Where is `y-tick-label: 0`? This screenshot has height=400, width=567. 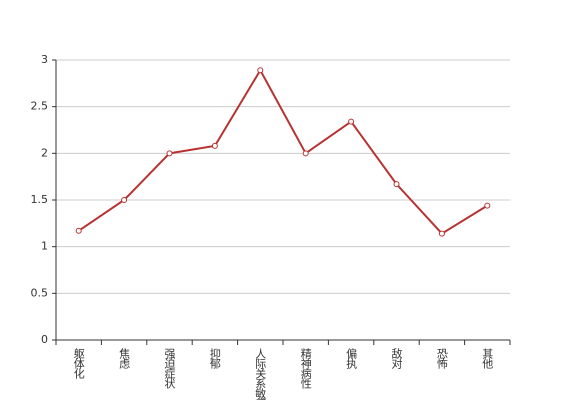 y-tick-label: 0 is located at coordinates (44, 339).